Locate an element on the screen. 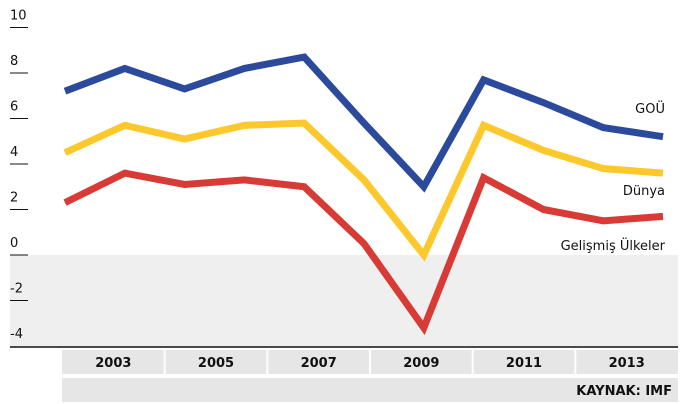 This screenshot has height=404, width=684. source: KAYNAK: IMF is located at coordinates (624, 391).